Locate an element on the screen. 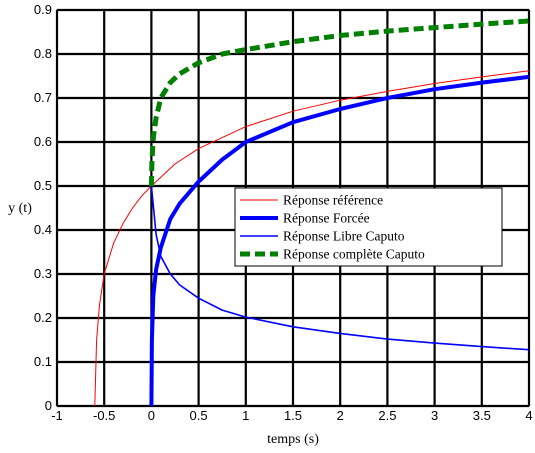  y-tick-label: 0.4 is located at coordinates (43, 229).